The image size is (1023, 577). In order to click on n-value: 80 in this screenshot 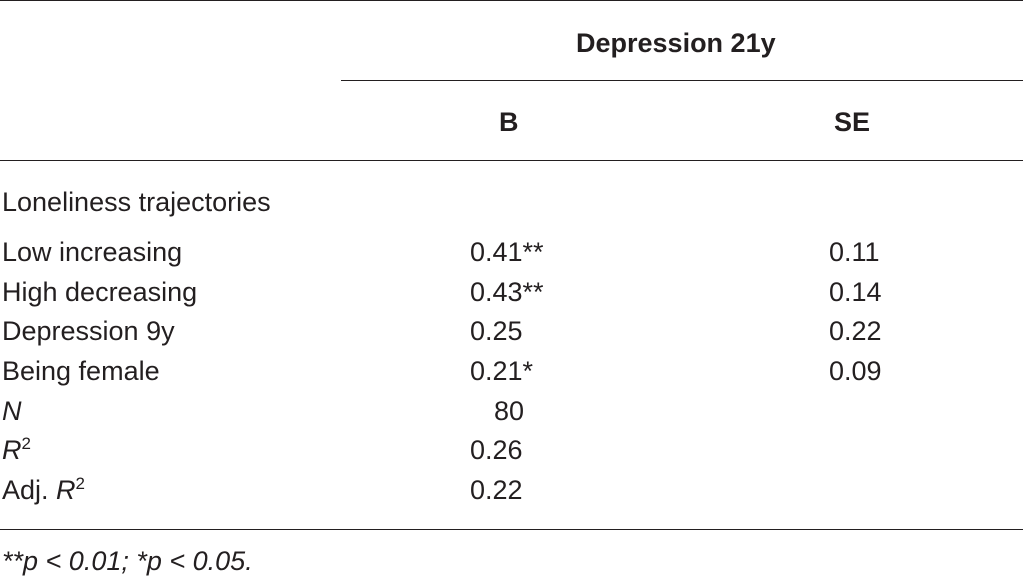, I will do `click(509, 411)`.